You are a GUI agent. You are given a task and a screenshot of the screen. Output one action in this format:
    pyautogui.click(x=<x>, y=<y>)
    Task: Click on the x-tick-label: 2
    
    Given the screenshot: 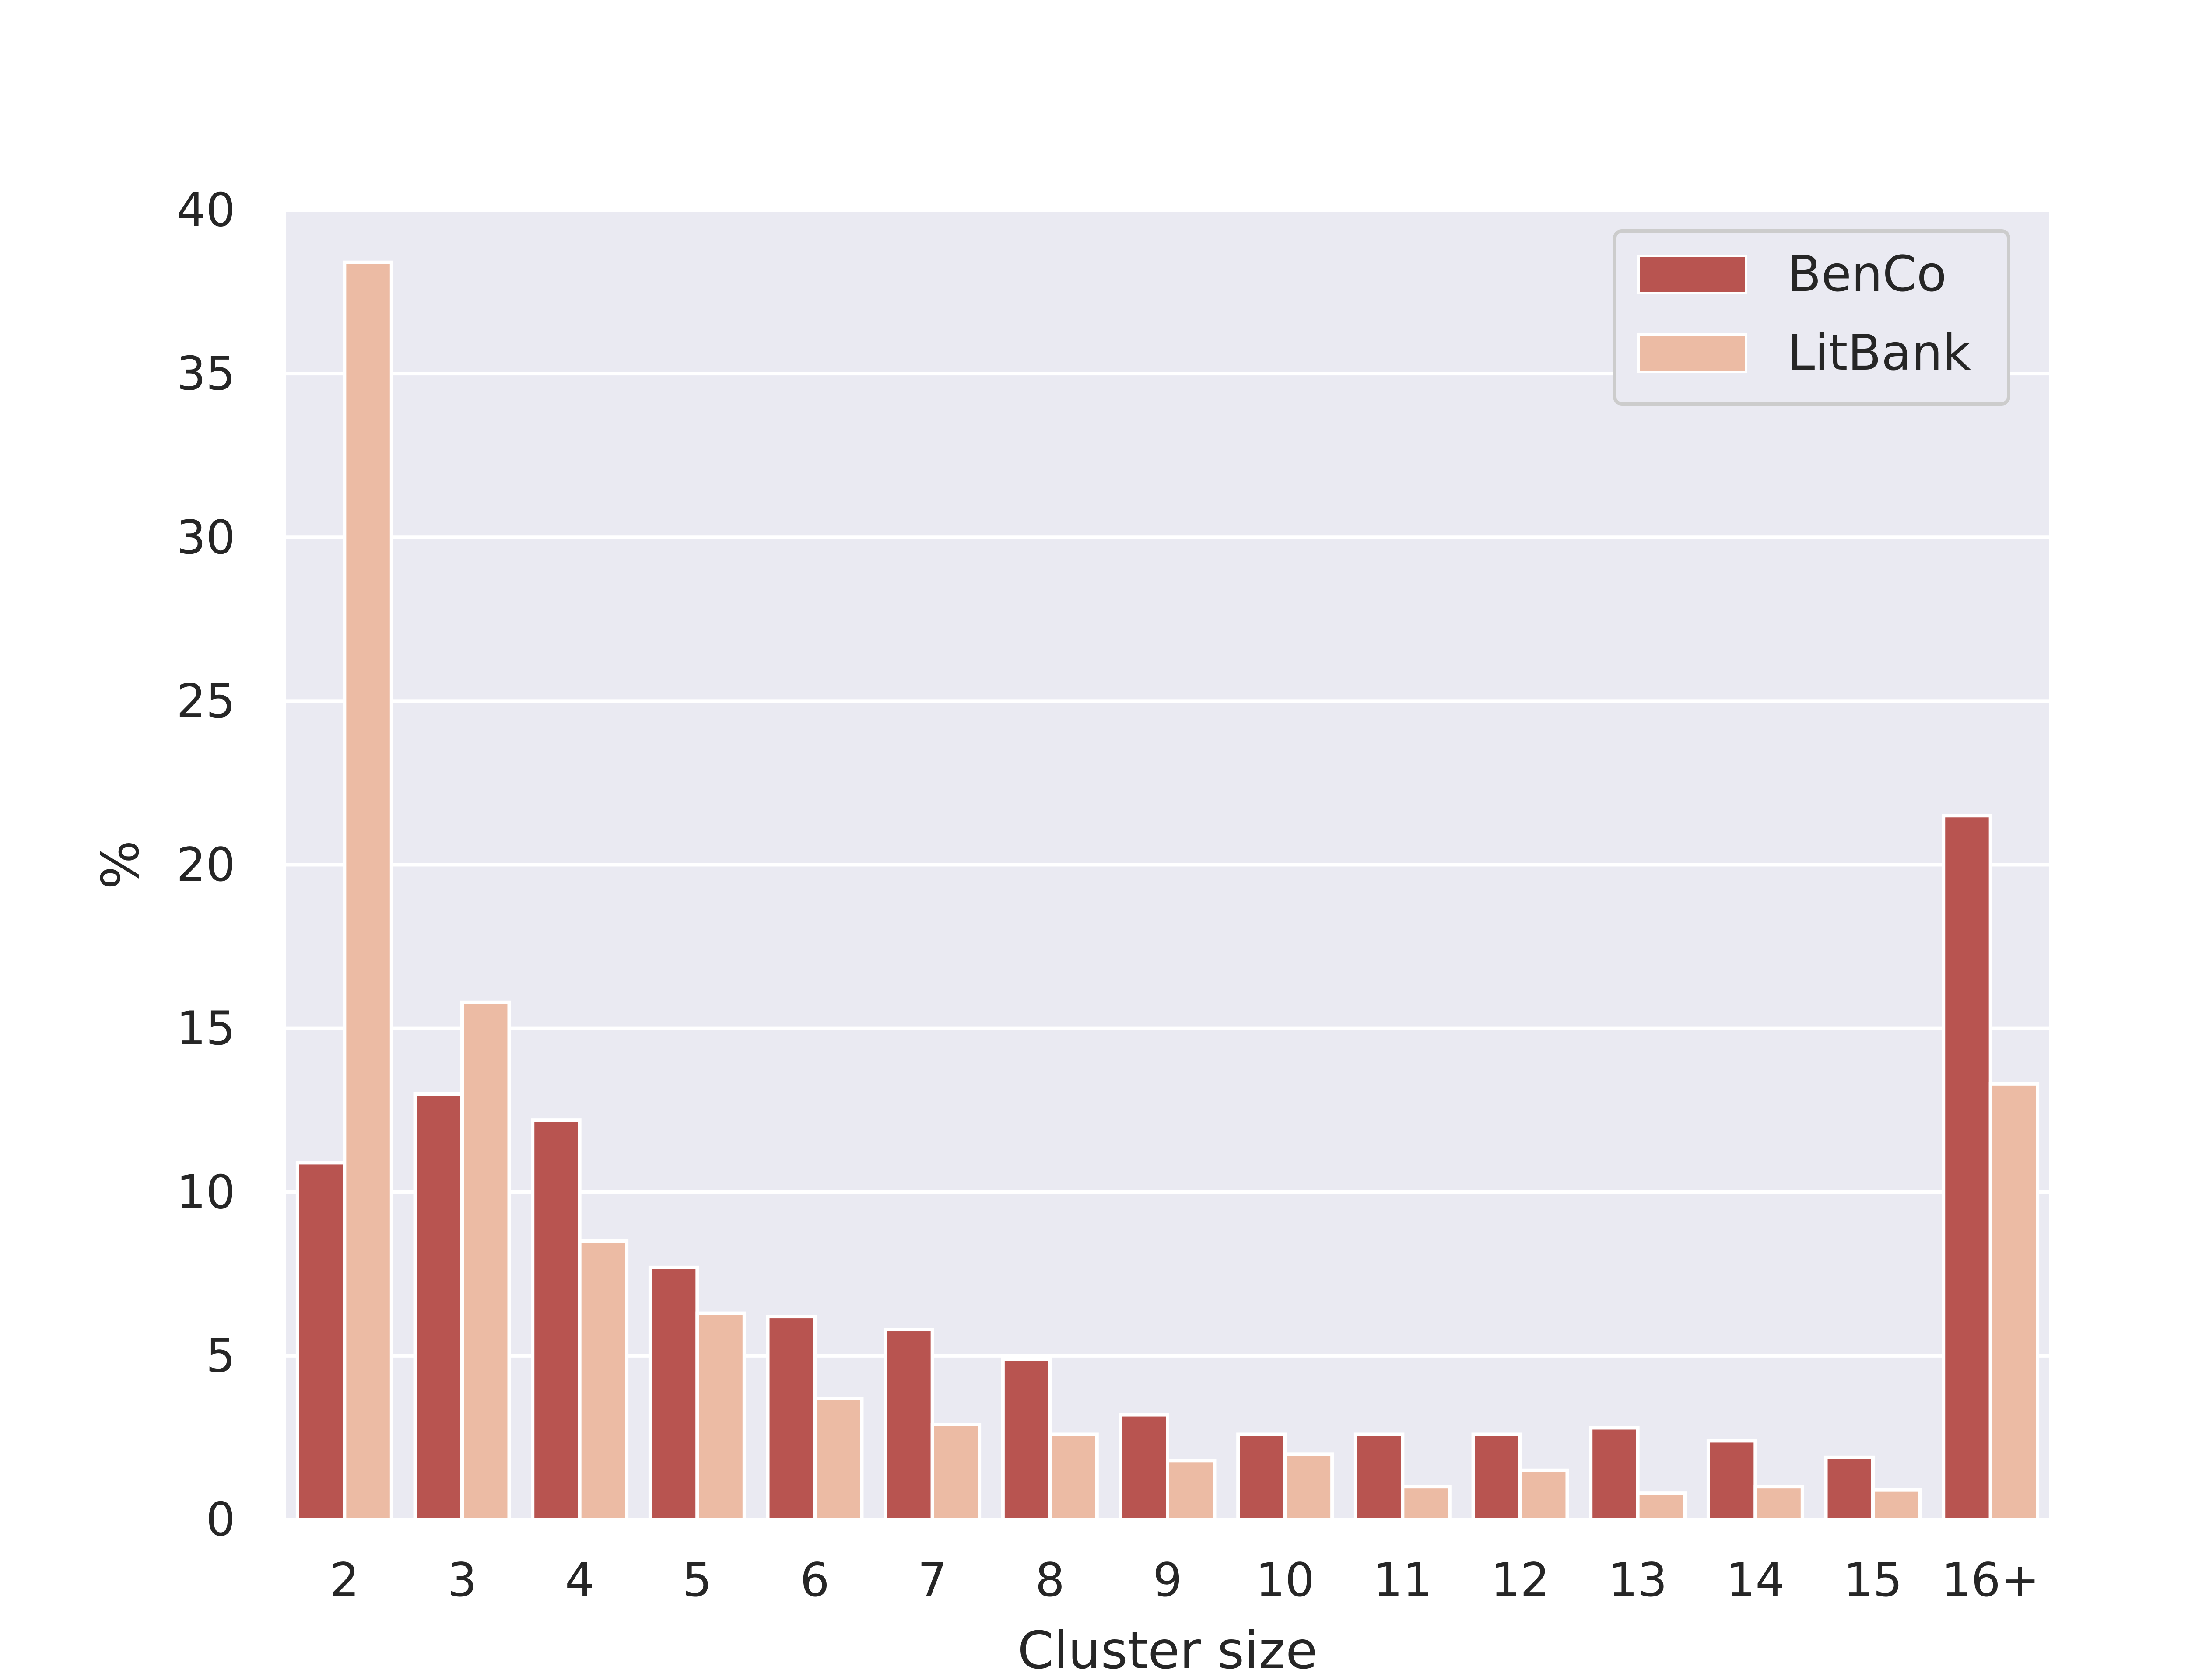 What is the action you would take?
    pyautogui.click(x=345, y=1580)
    